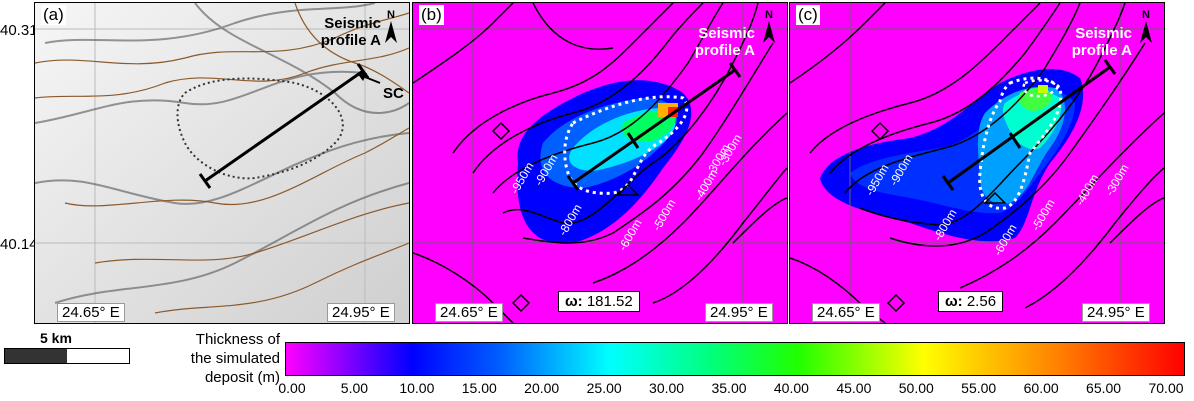 The image size is (1194, 401). I want to click on color-bar-tick-label: 15.00, so click(479, 388).